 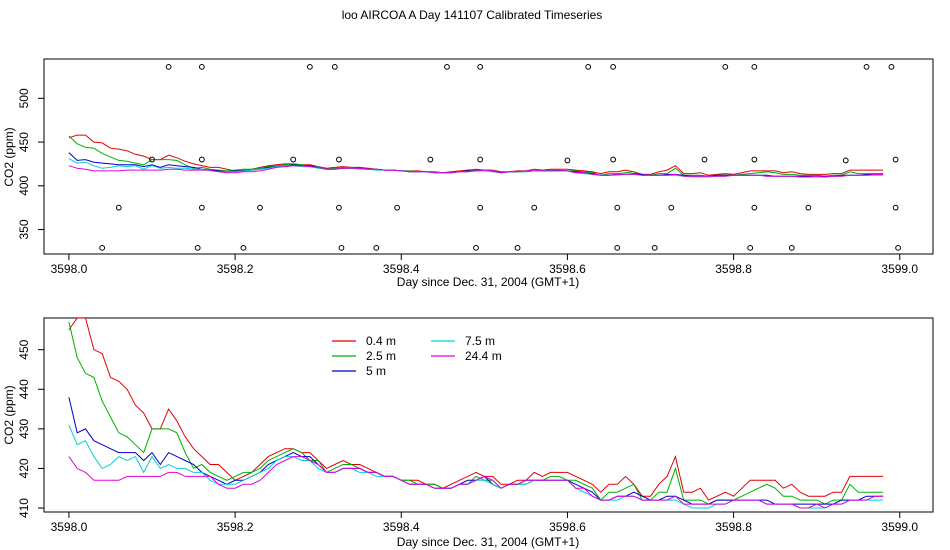 What do you see at coordinates (30, 164) in the screenshot?
I see `y-axis-top: 350 400 450 500` at bounding box center [30, 164].